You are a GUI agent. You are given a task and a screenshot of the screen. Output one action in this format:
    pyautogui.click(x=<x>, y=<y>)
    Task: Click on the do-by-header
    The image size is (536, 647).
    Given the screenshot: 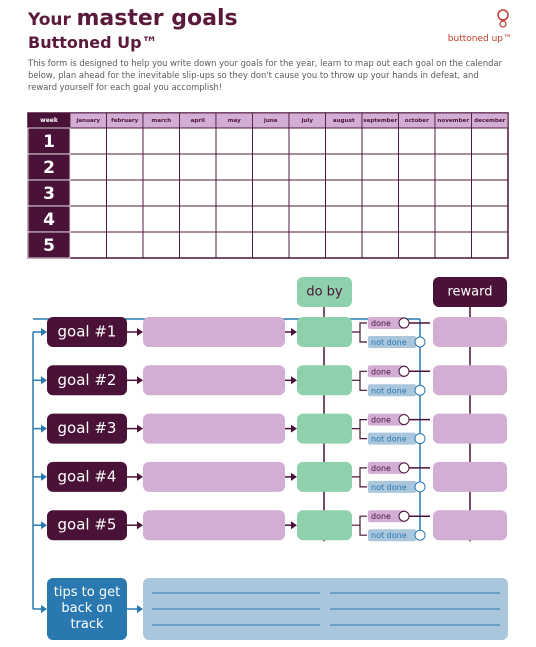 What is the action you would take?
    pyautogui.click(x=324, y=292)
    